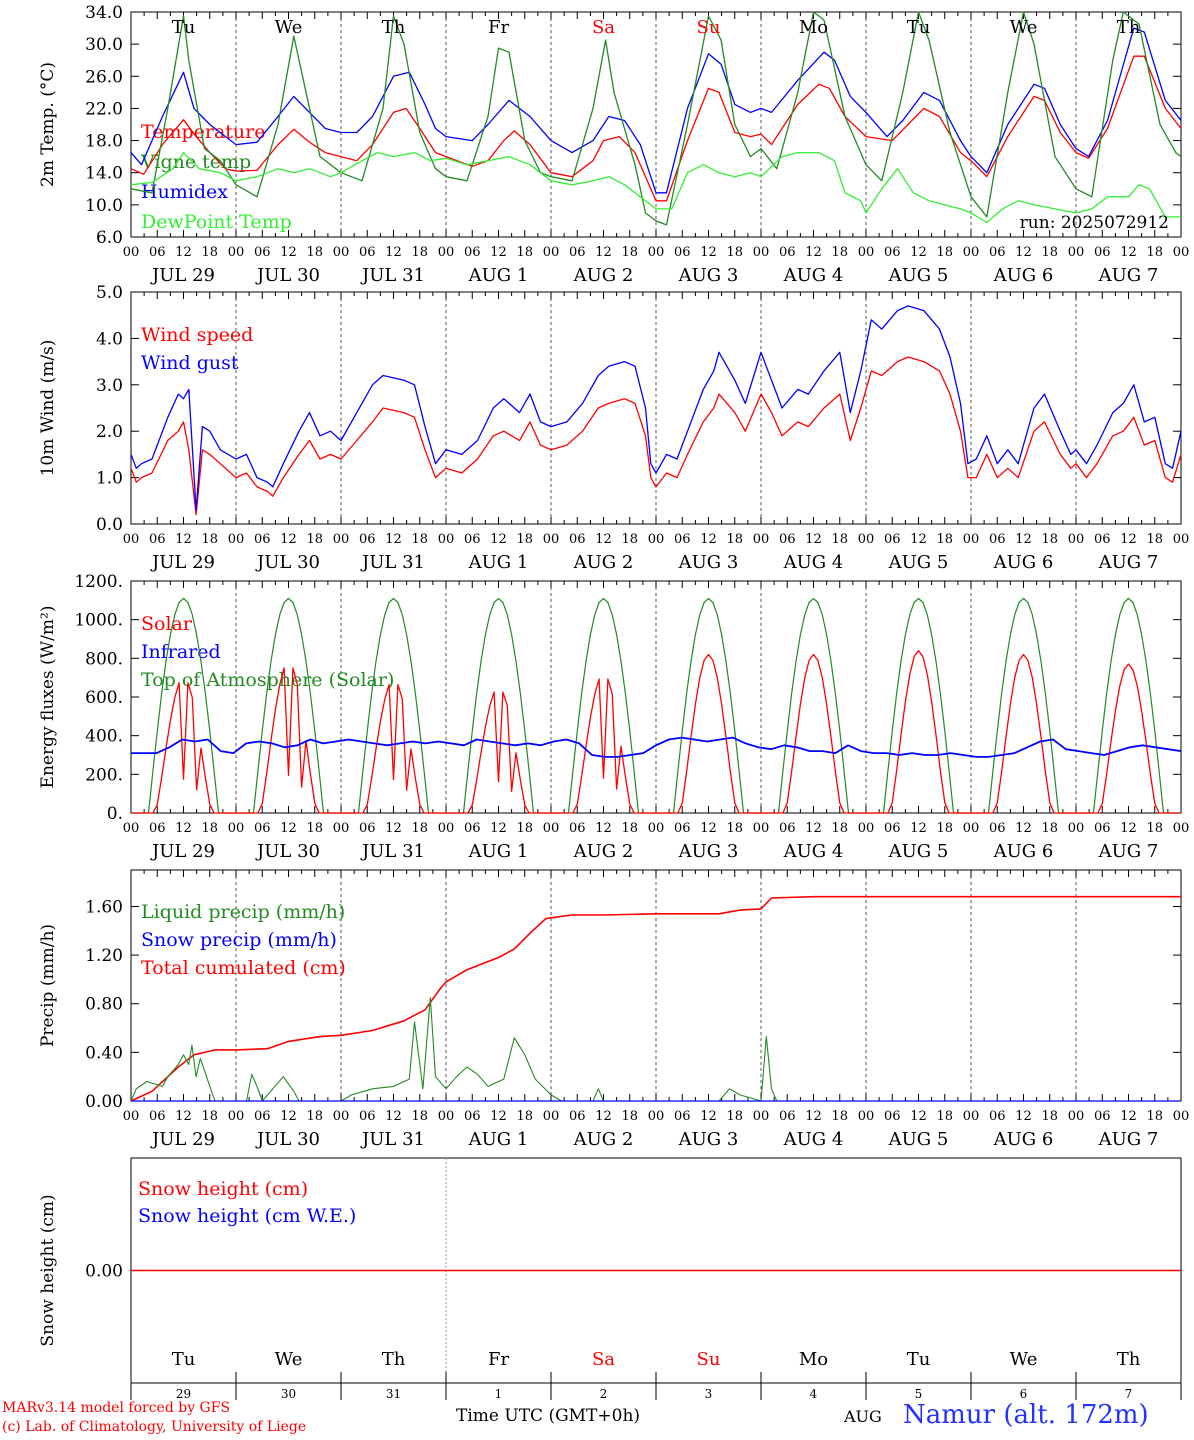 This screenshot has width=1194, height=1440. I want to click on y-tick-label: 0.00, so click(104, 1272).